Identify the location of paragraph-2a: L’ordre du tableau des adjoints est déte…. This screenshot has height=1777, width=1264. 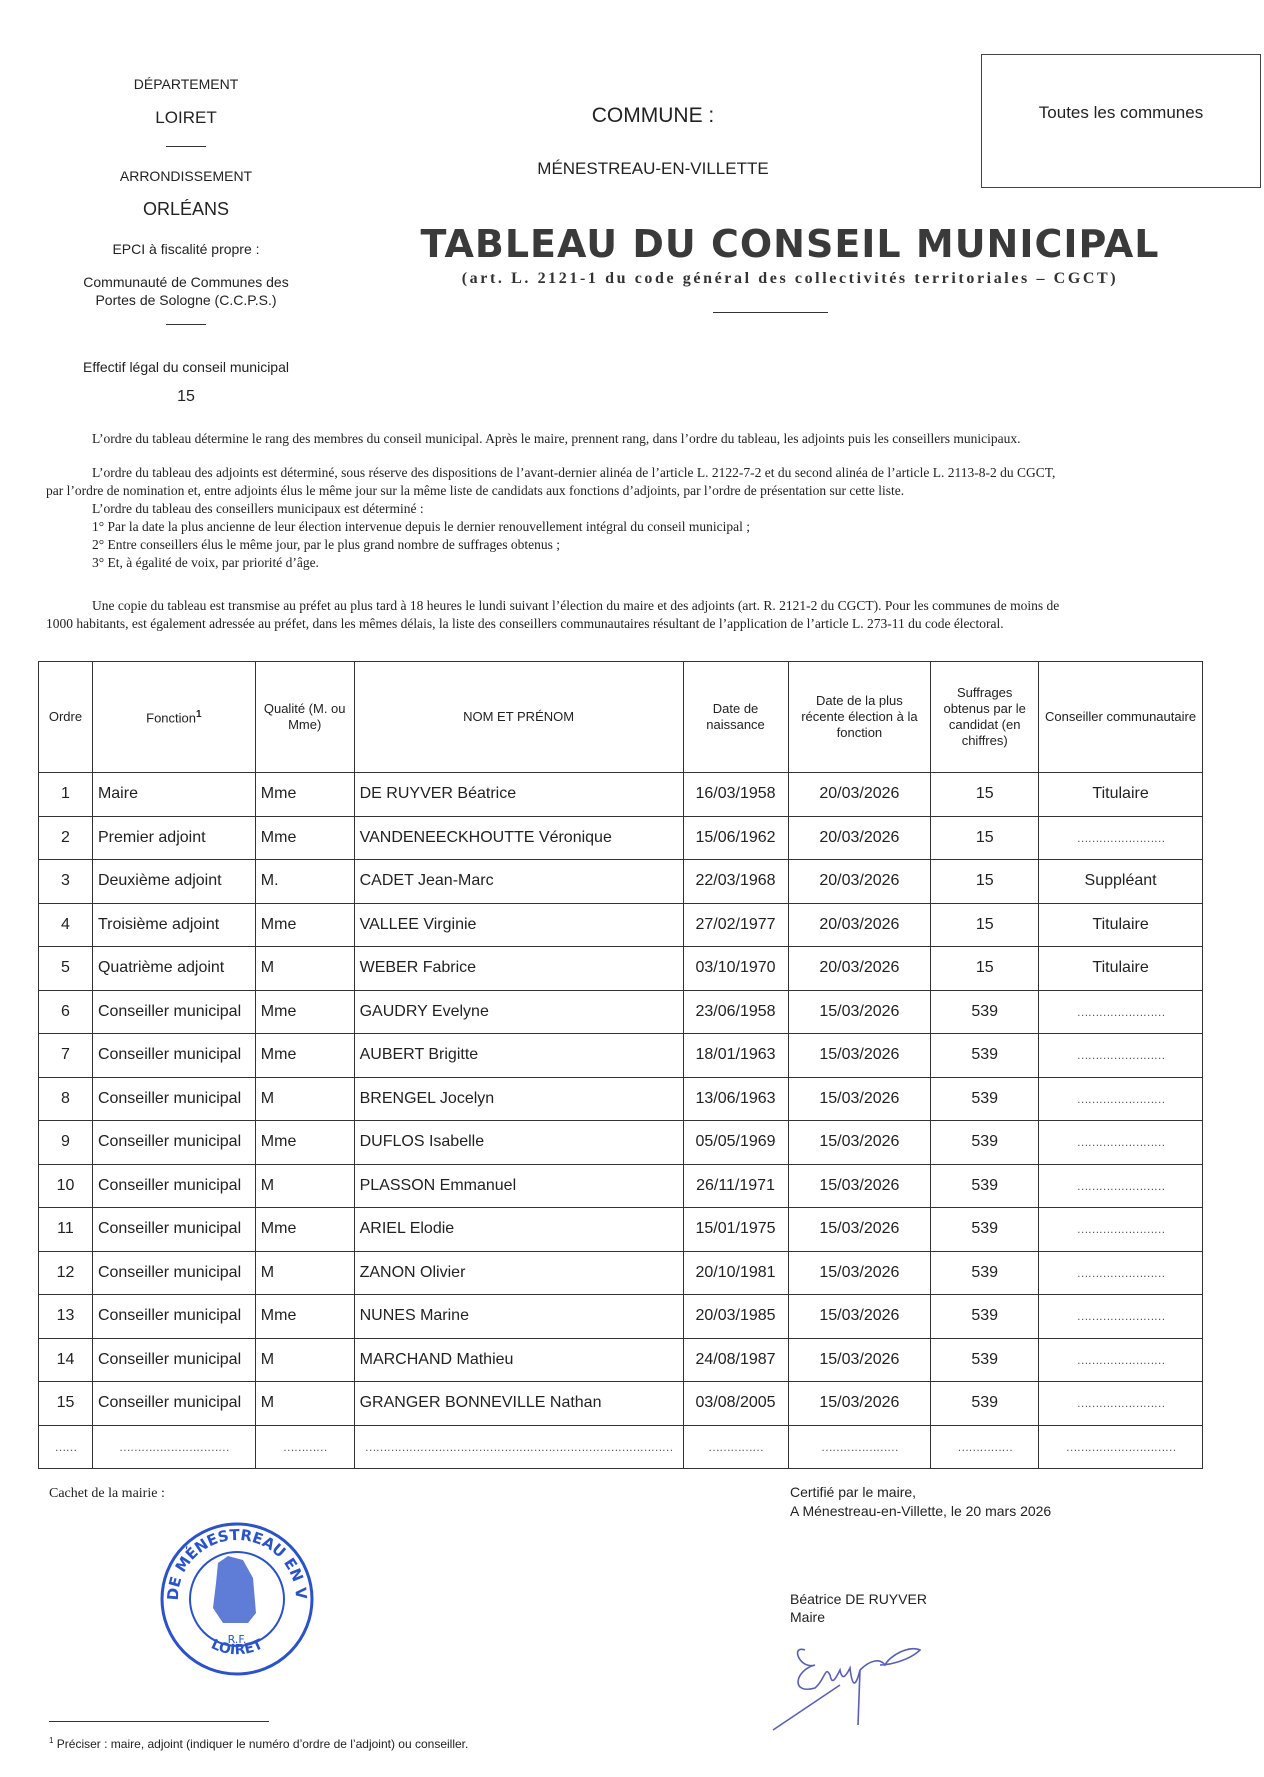
(574, 472).